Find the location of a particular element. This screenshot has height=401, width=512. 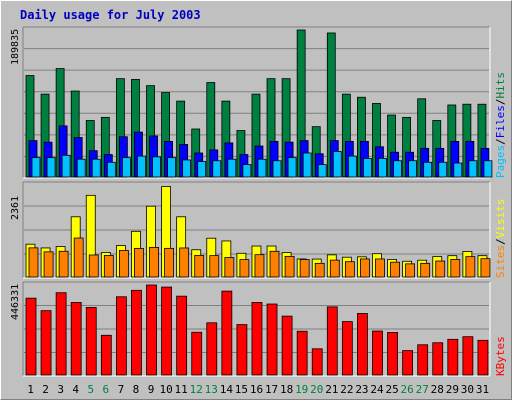

day-label-29: 29 is located at coordinates (452, 389).